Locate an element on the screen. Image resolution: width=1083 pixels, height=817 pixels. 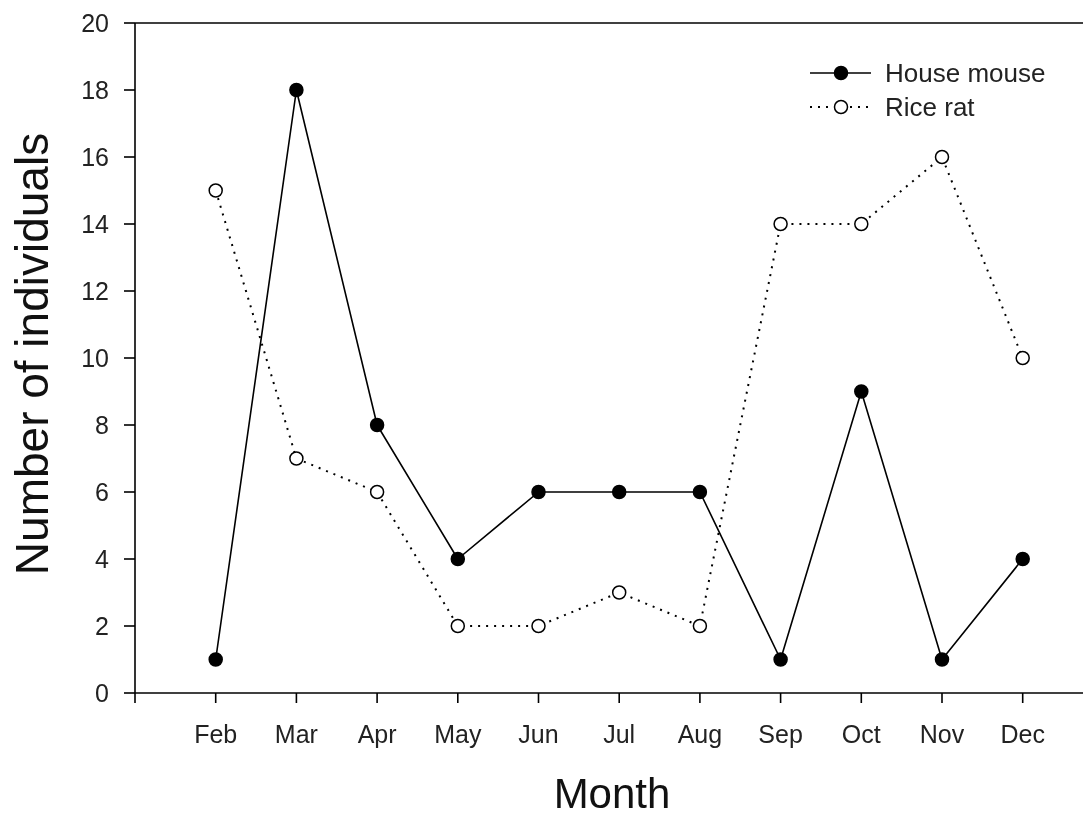
y-tick-label: 2 is located at coordinates (102, 625).